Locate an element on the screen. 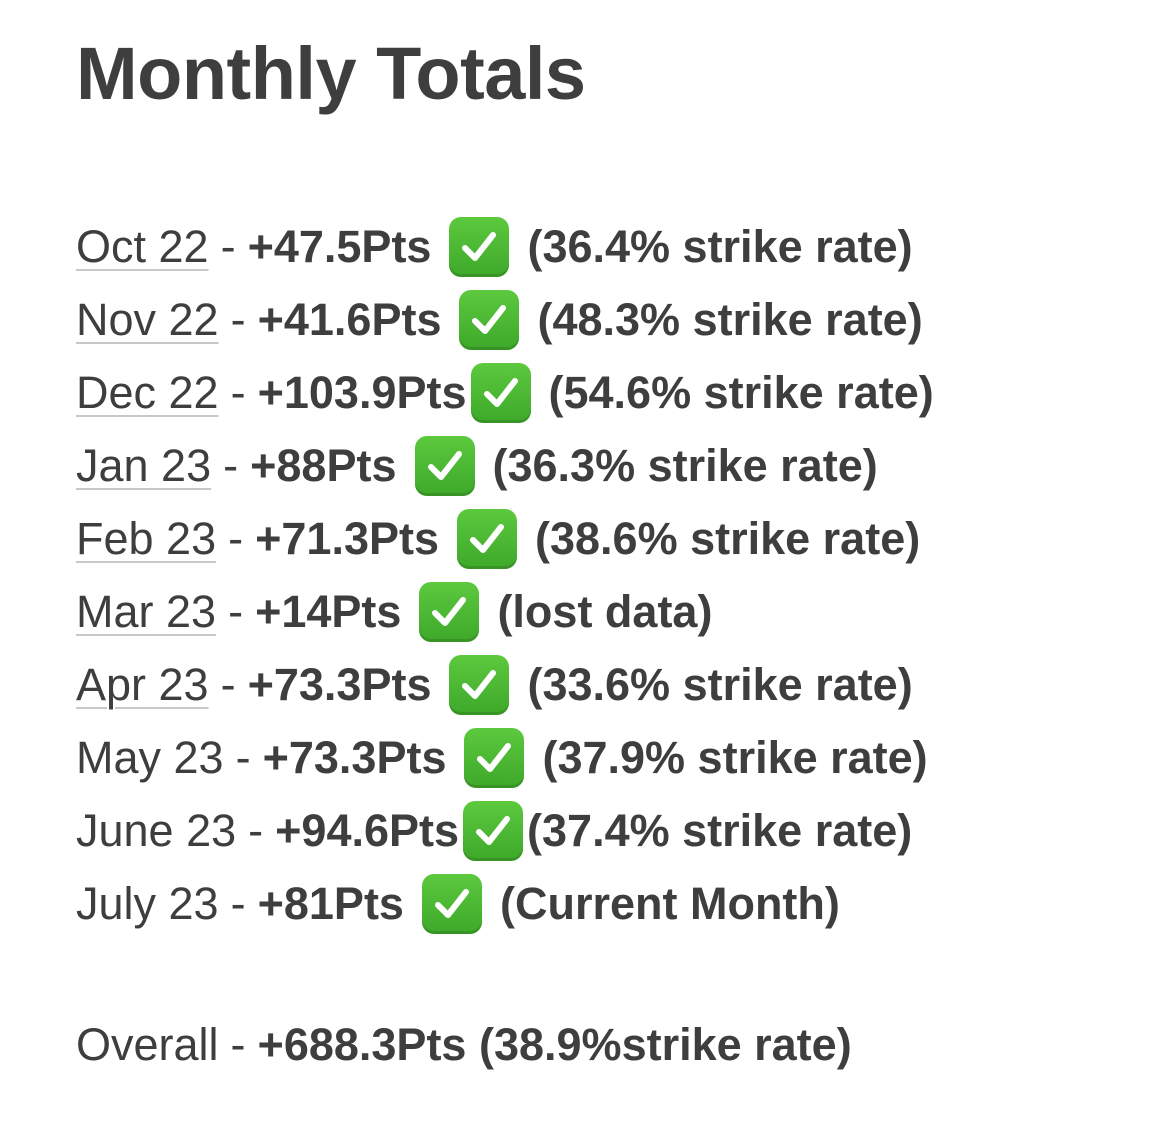 The height and width of the screenshot is (1147, 1170). strike-rate-note: (38.6% strike rate) is located at coordinates (728, 538).